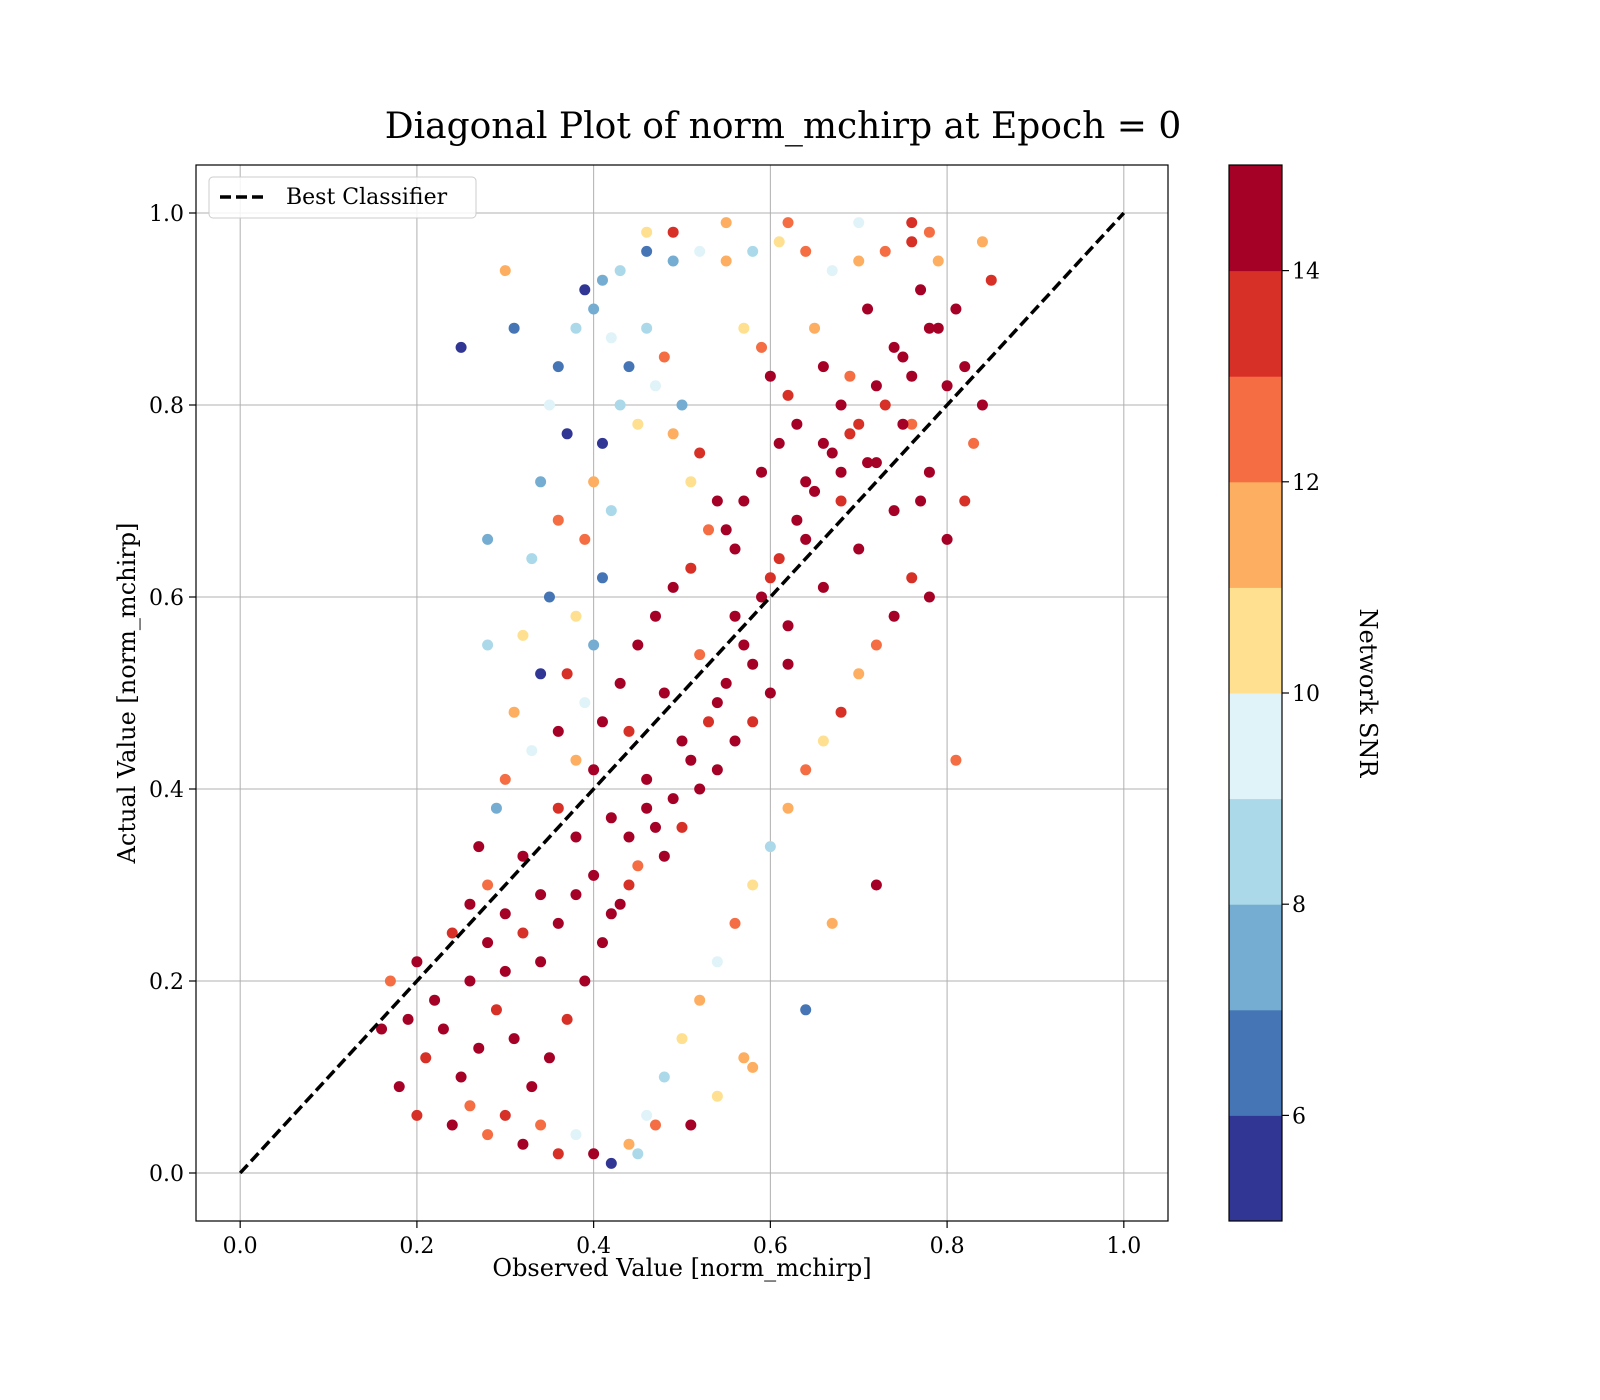 The width and height of the screenshot is (1600, 1400). Describe the element at coordinates (166, 598) in the screenshot. I see `y-tick-label: 0.6` at that location.